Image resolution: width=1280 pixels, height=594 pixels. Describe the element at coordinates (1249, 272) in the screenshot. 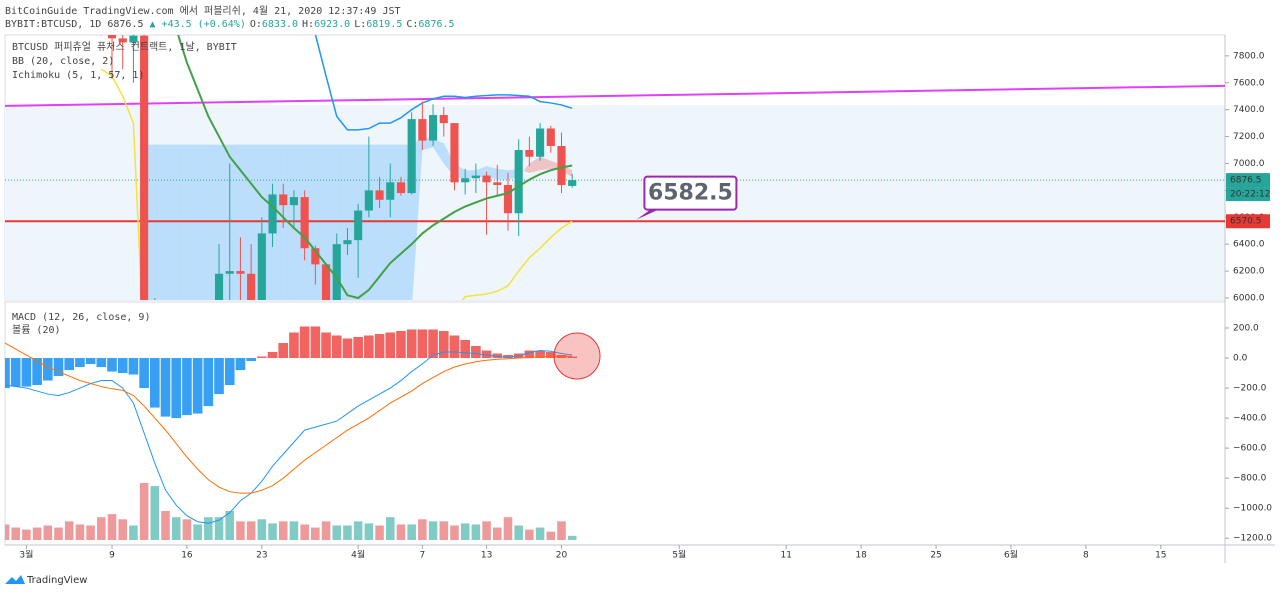

I see `y-tick-label: 6200.0` at that location.